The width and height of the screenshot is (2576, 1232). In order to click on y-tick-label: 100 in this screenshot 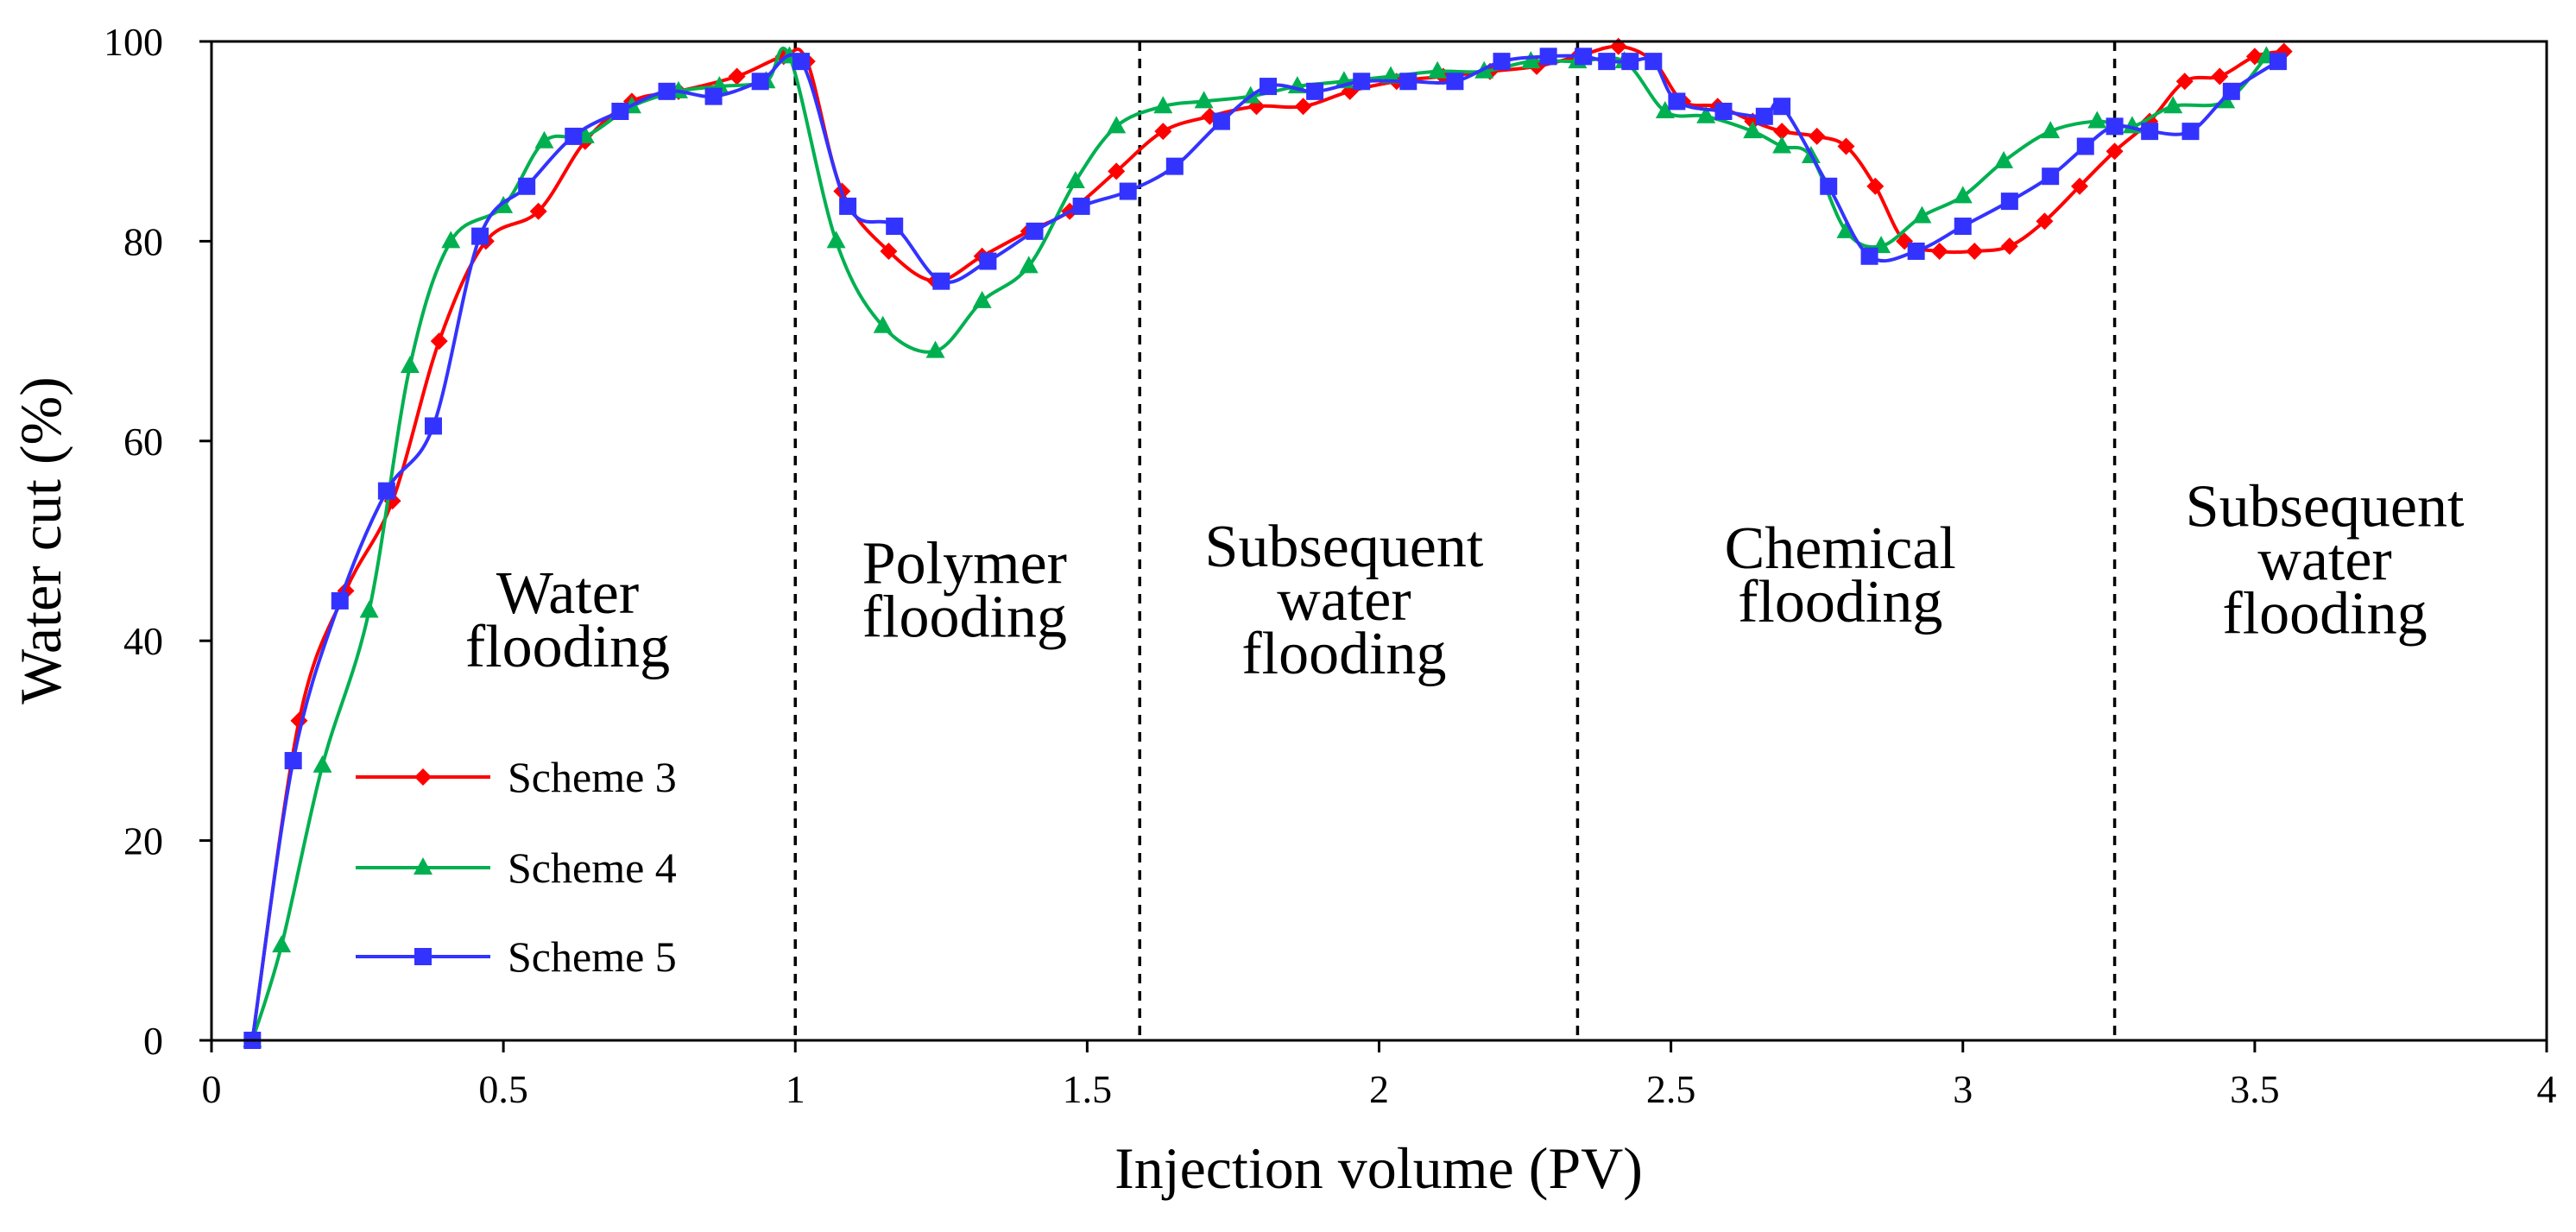, I will do `click(133, 42)`.